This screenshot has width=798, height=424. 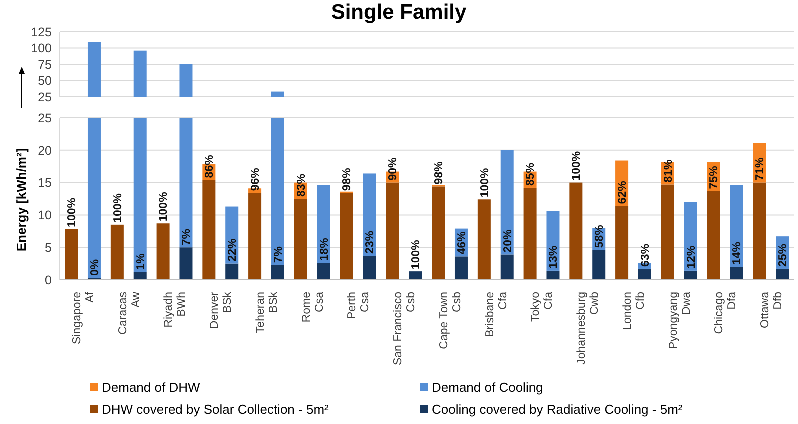 I want to click on x-tick-label: San Francisco Csb, so click(x=405, y=329).